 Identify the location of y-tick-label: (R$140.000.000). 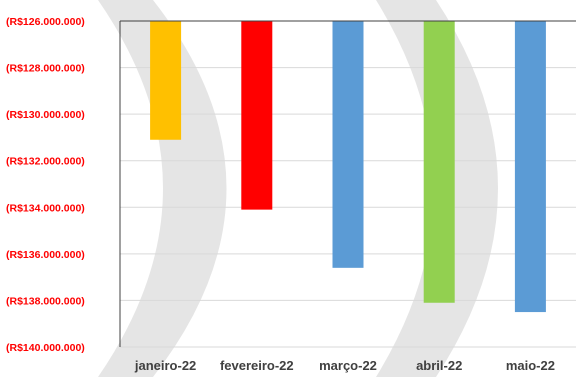
(45, 348).